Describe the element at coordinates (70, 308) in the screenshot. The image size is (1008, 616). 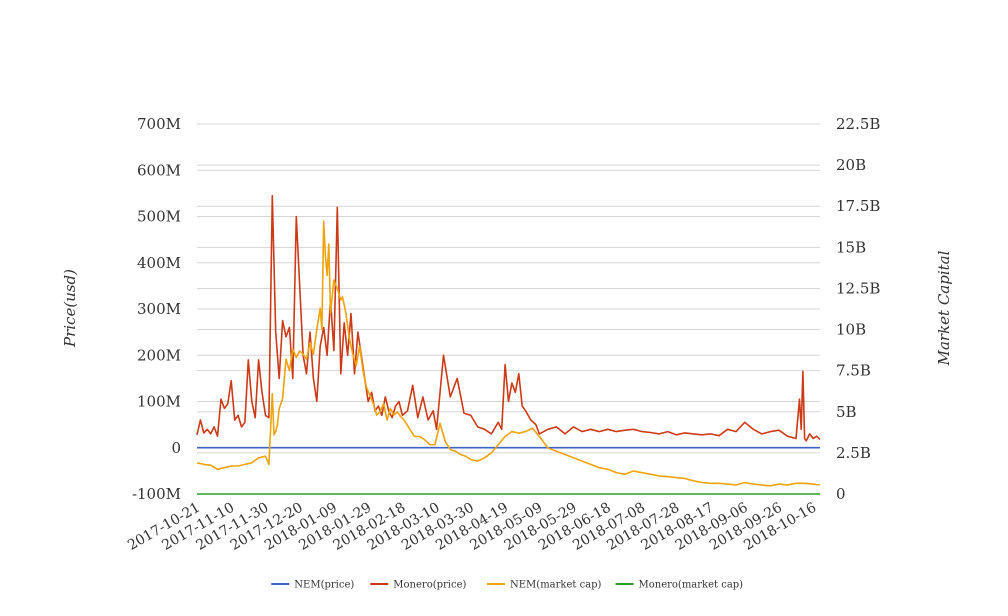
I see `left-axis-title: Price(usd)` at that location.